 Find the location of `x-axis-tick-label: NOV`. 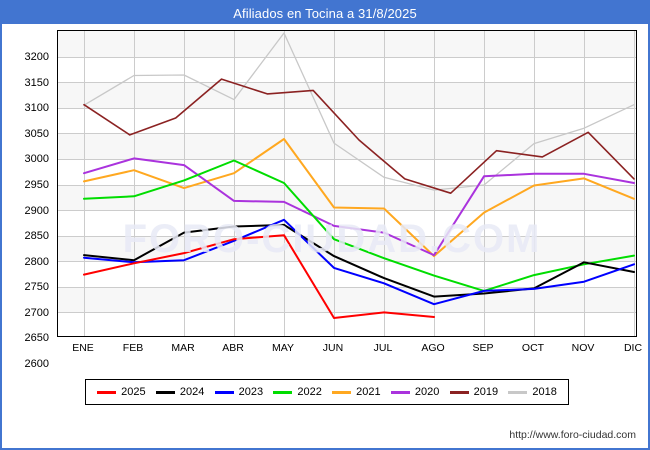

x-axis-tick-label: NOV is located at coordinates (583, 348).